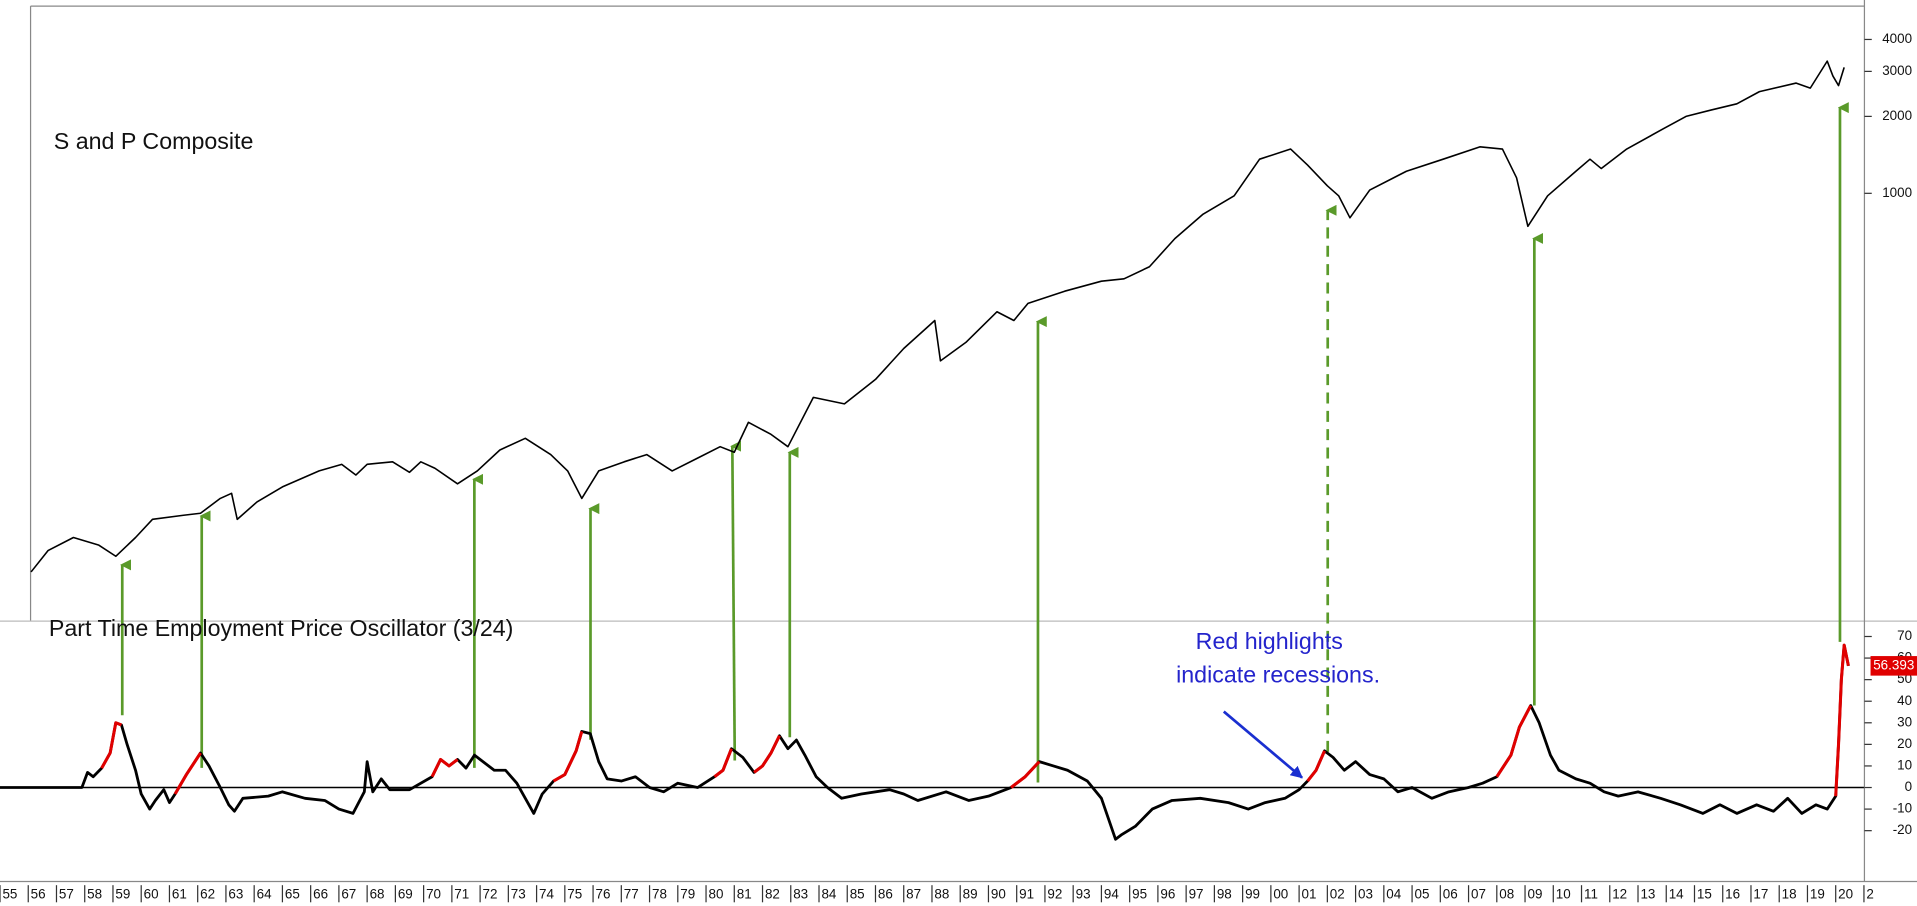 The width and height of the screenshot is (1917, 906). I want to click on y-tick-label: 10, so click(1904, 764).